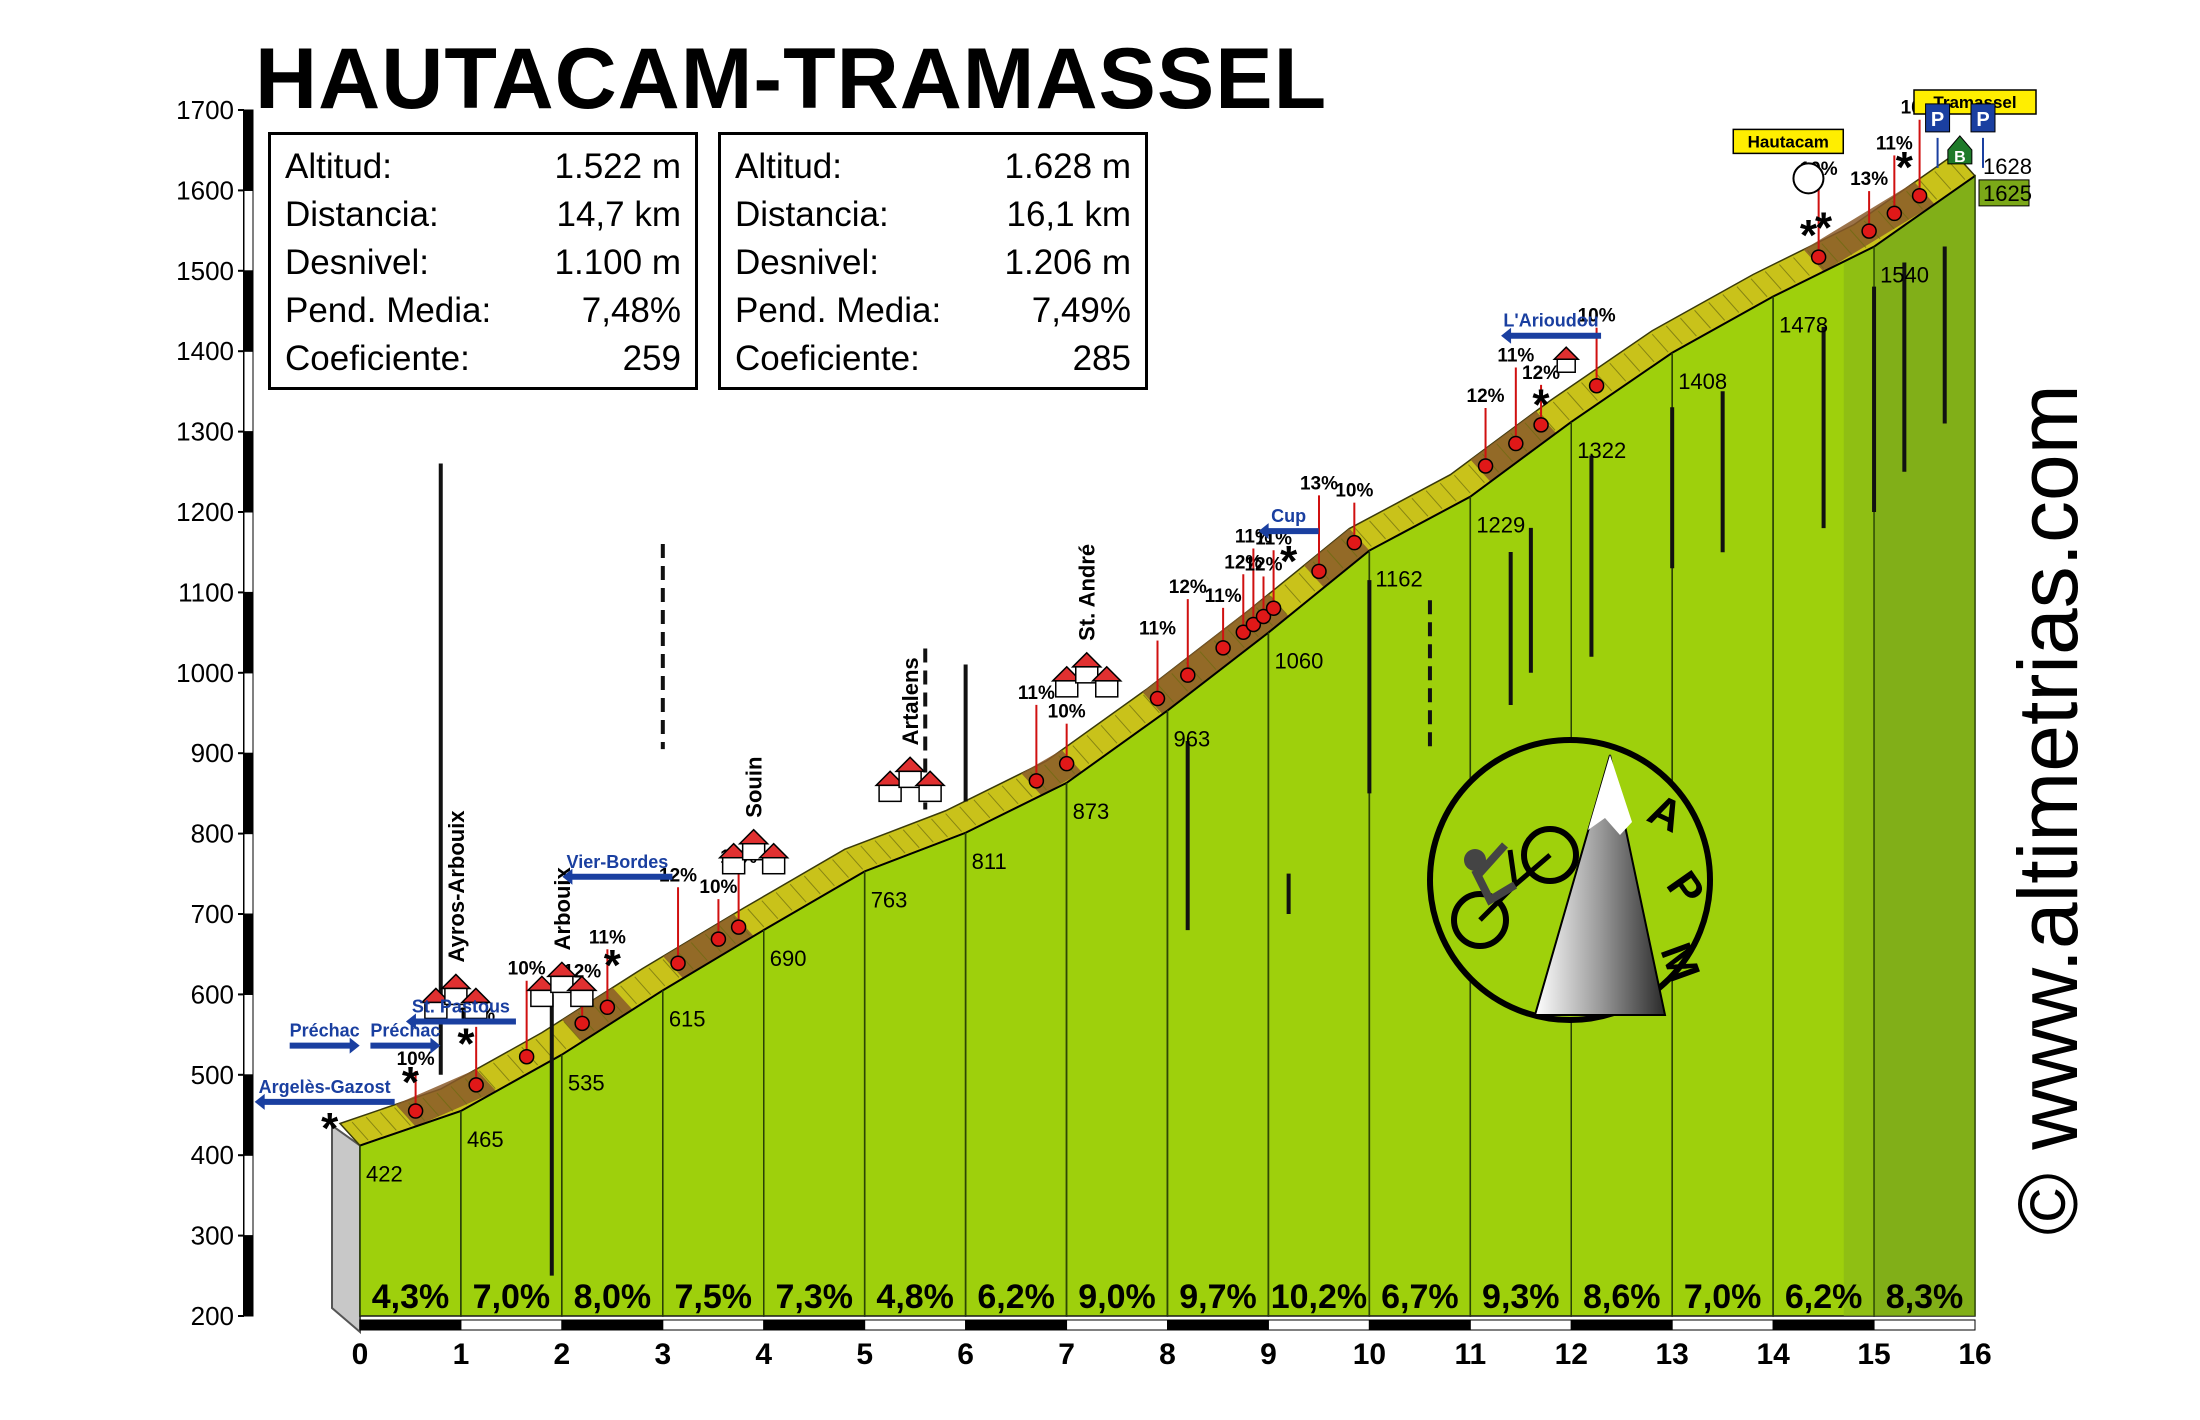 This screenshot has width=2200, height=1420. What do you see at coordinates (346, 1229) in the screenshot?
I see `profile-side-face` at bounding box center [346, 1229].